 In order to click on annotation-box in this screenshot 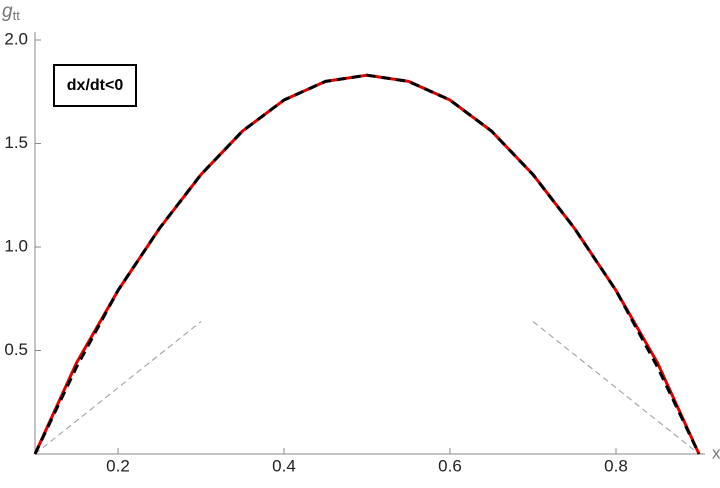, I will do `click(95, 85)`.